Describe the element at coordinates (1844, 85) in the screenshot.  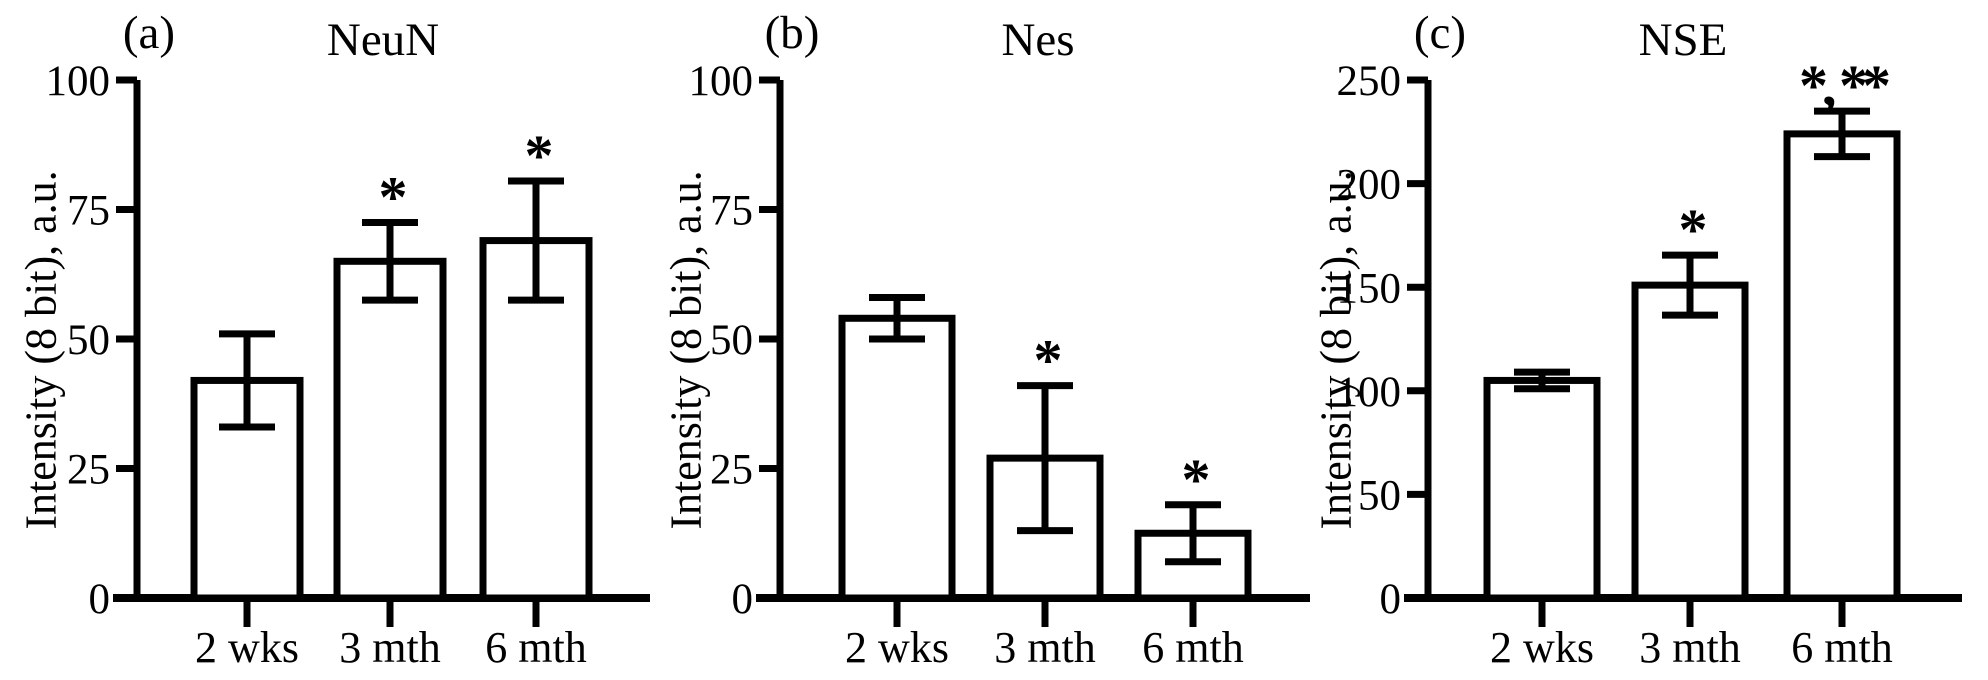
I see `significance-marker: *, **` at that location.